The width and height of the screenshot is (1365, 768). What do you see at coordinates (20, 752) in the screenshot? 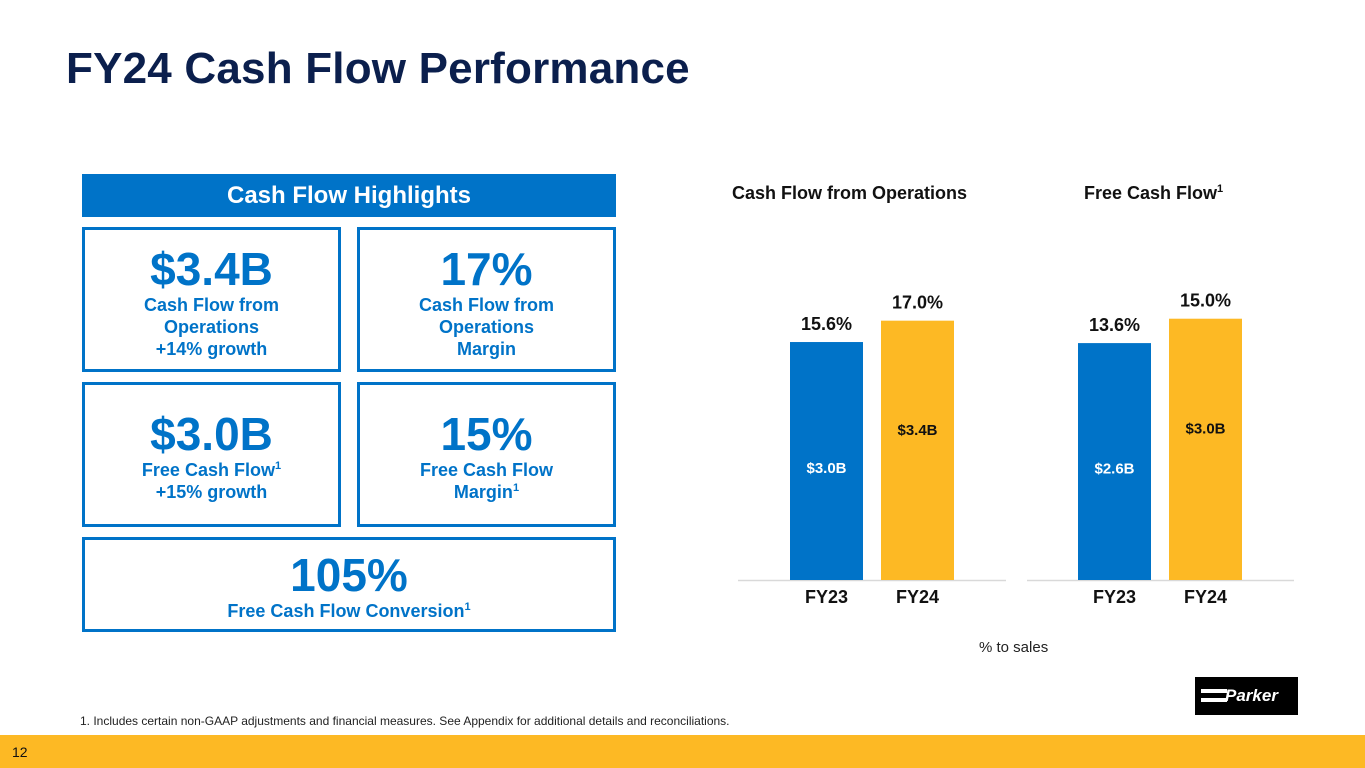
I see `page-number: 12` at bounding box center [20, 752].